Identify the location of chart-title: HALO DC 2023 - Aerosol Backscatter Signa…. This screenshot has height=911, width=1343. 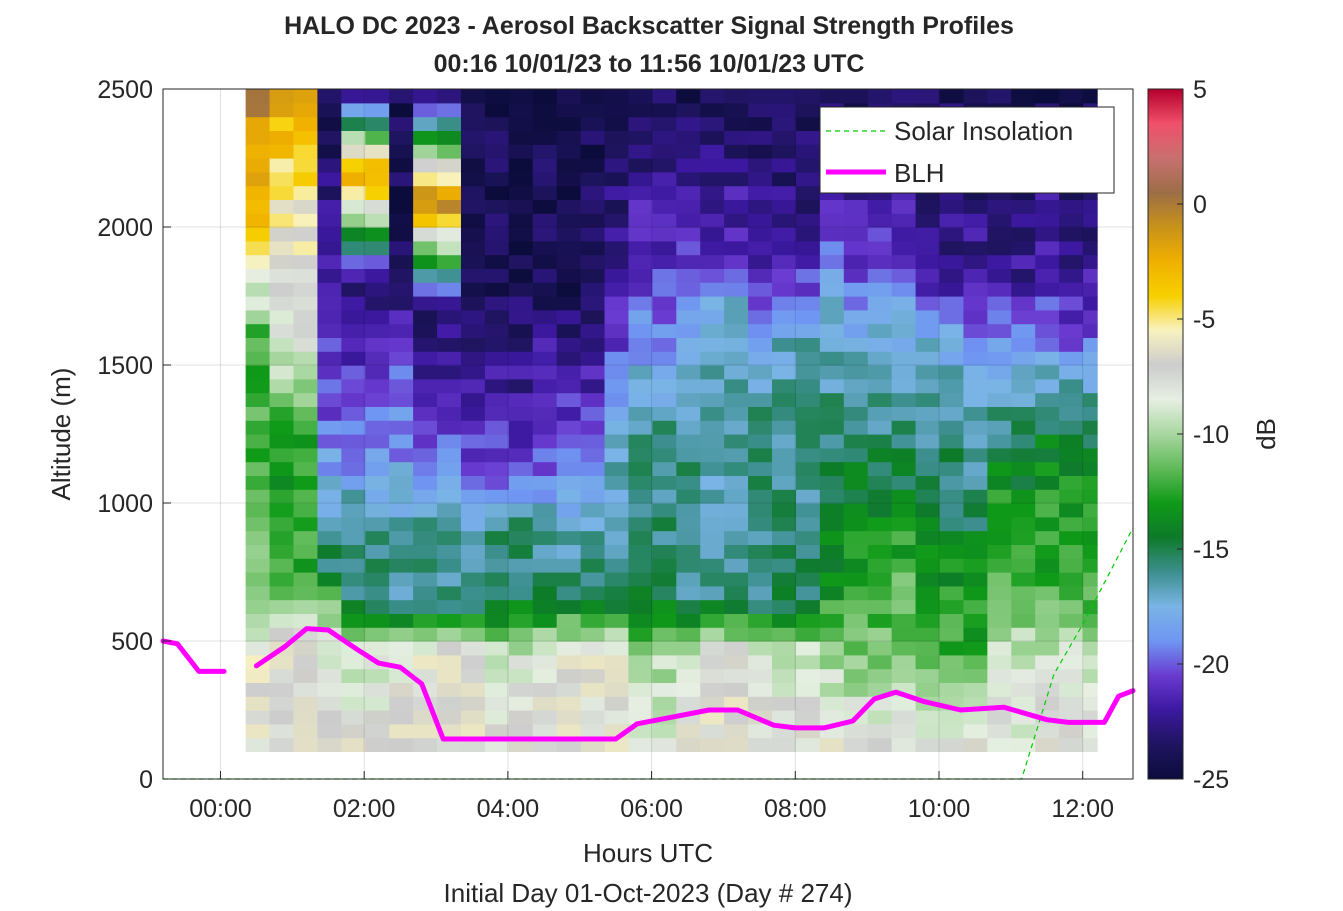
(649, 26).